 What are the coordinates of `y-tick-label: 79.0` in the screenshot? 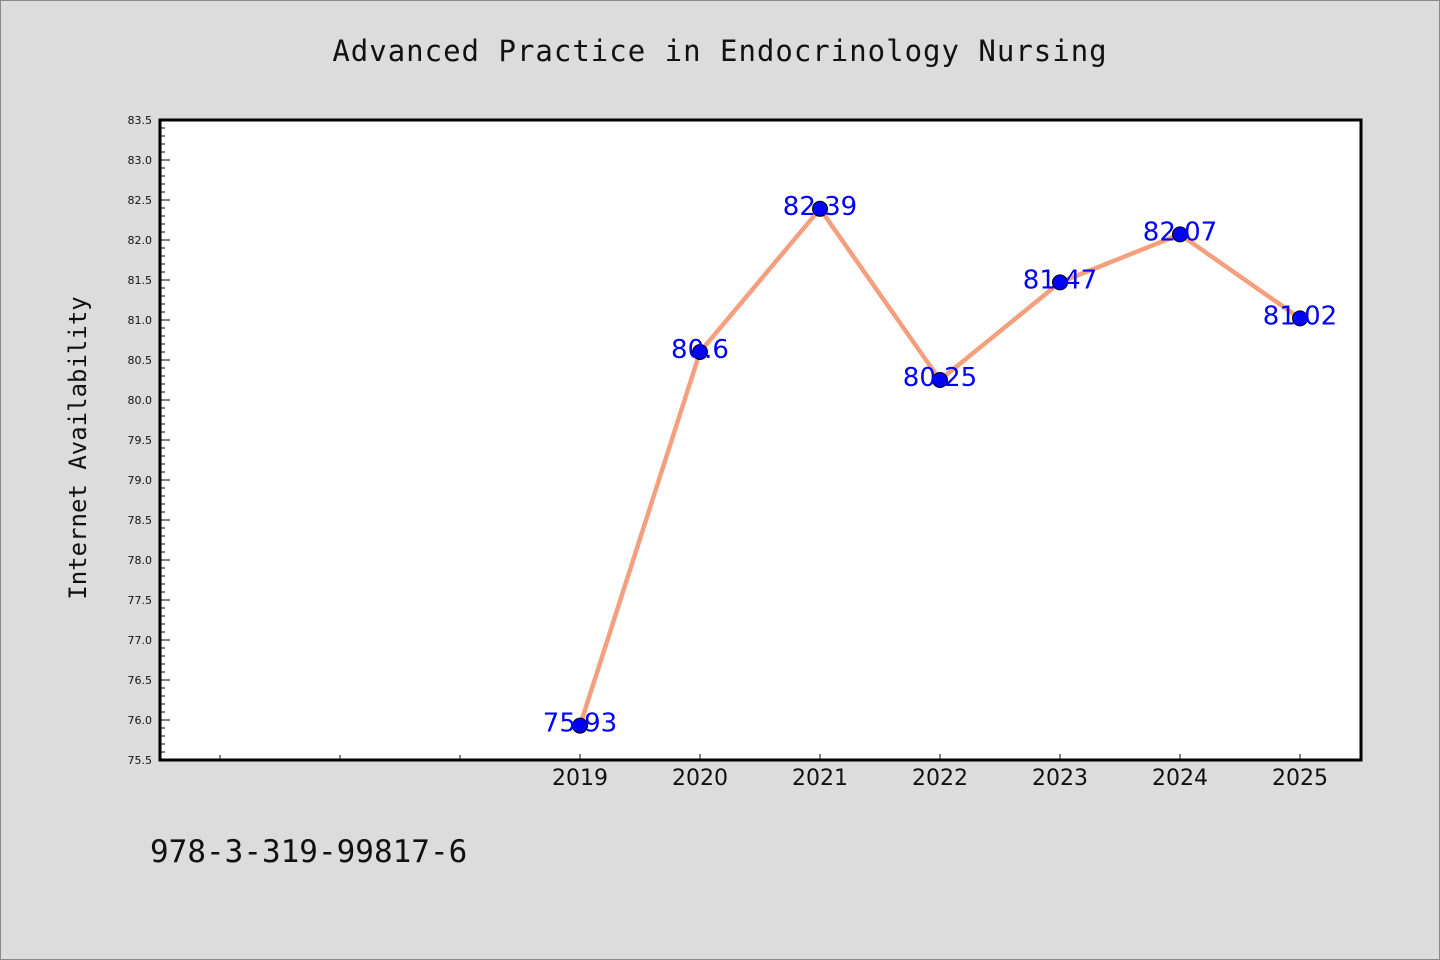 It's located at (140, 480).